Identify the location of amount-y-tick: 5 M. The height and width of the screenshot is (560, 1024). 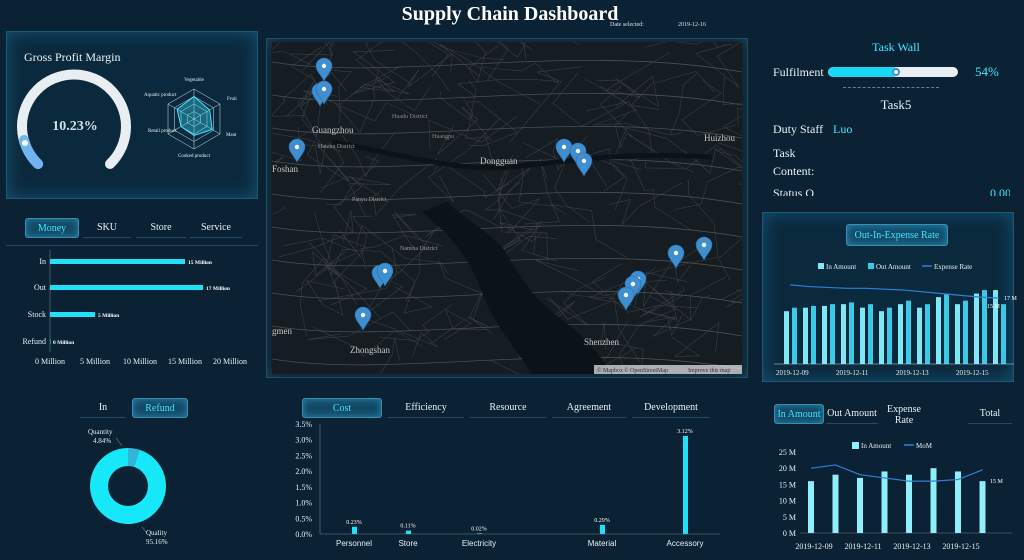
(789, 517).